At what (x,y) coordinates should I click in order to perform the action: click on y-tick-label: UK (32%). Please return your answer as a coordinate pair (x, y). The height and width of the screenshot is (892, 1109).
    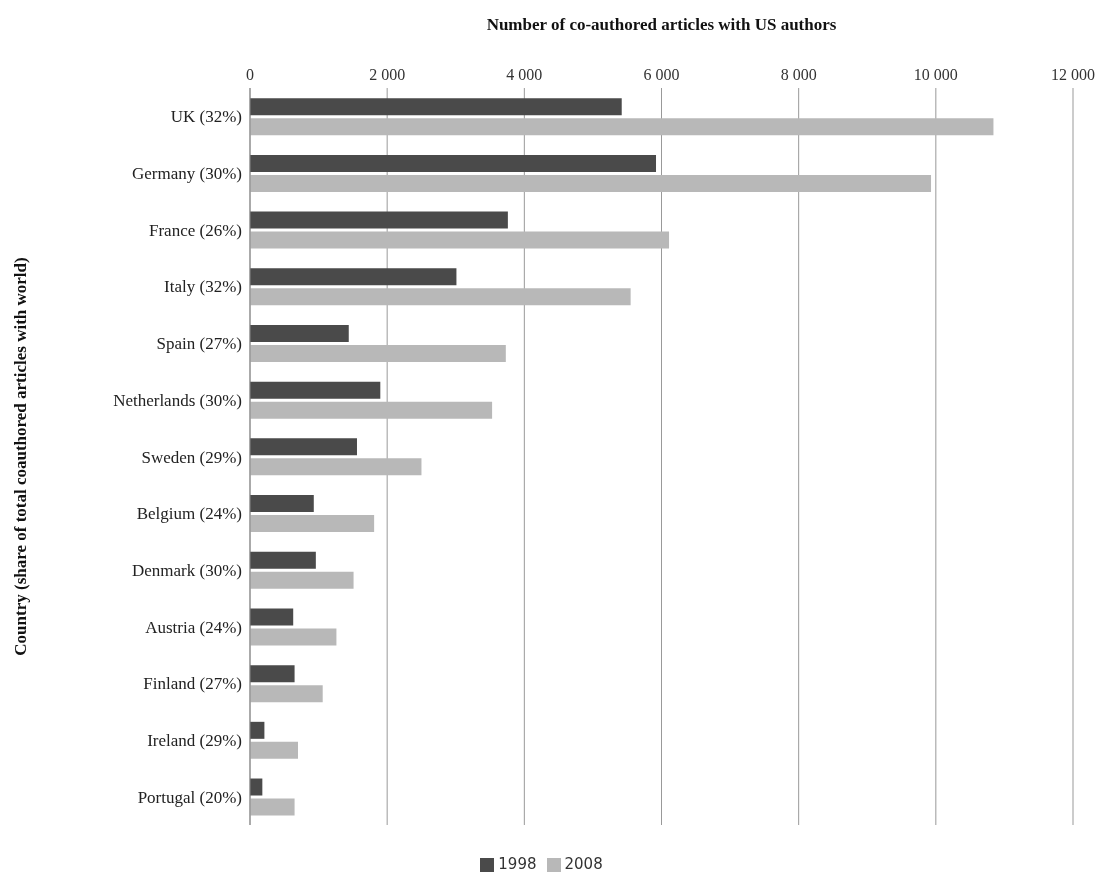
    Looking at the image, I should click on (206, 117).